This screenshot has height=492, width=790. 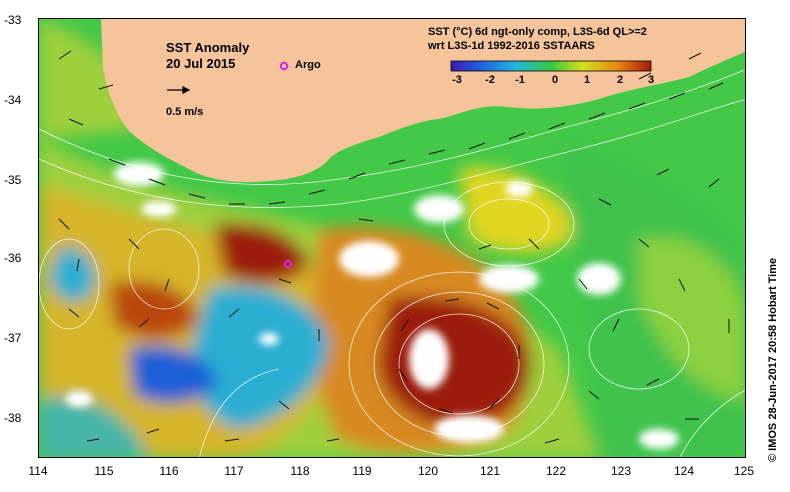 I want to click on velocity-scale-arrow, so click(x=179, y=90).